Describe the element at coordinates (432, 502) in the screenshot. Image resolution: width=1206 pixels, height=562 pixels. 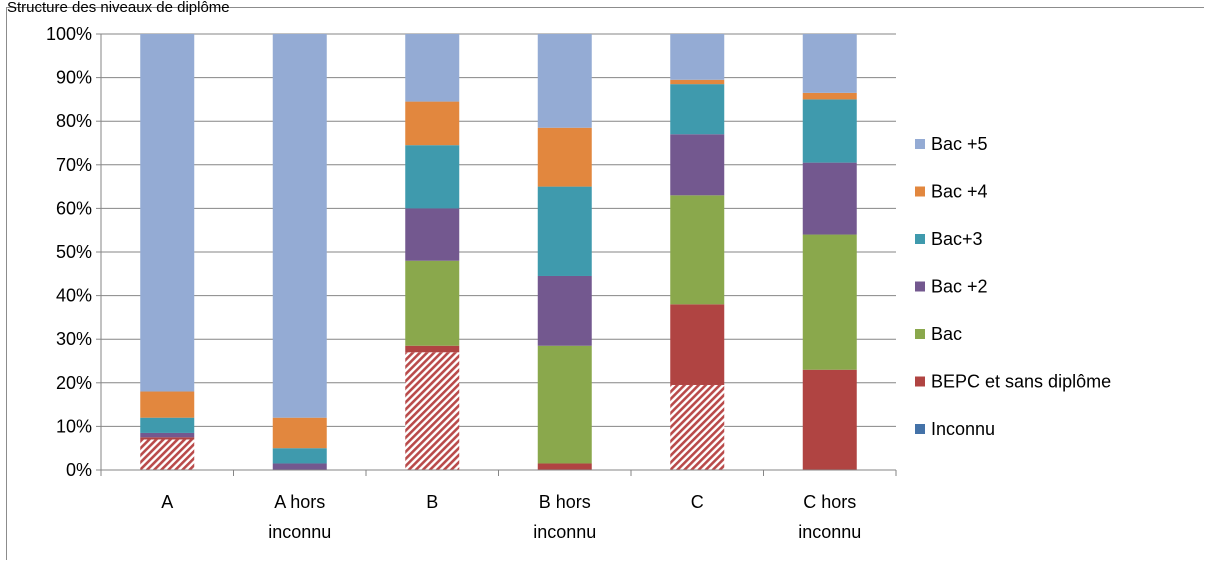
I see `x-category-label: B` at that location.